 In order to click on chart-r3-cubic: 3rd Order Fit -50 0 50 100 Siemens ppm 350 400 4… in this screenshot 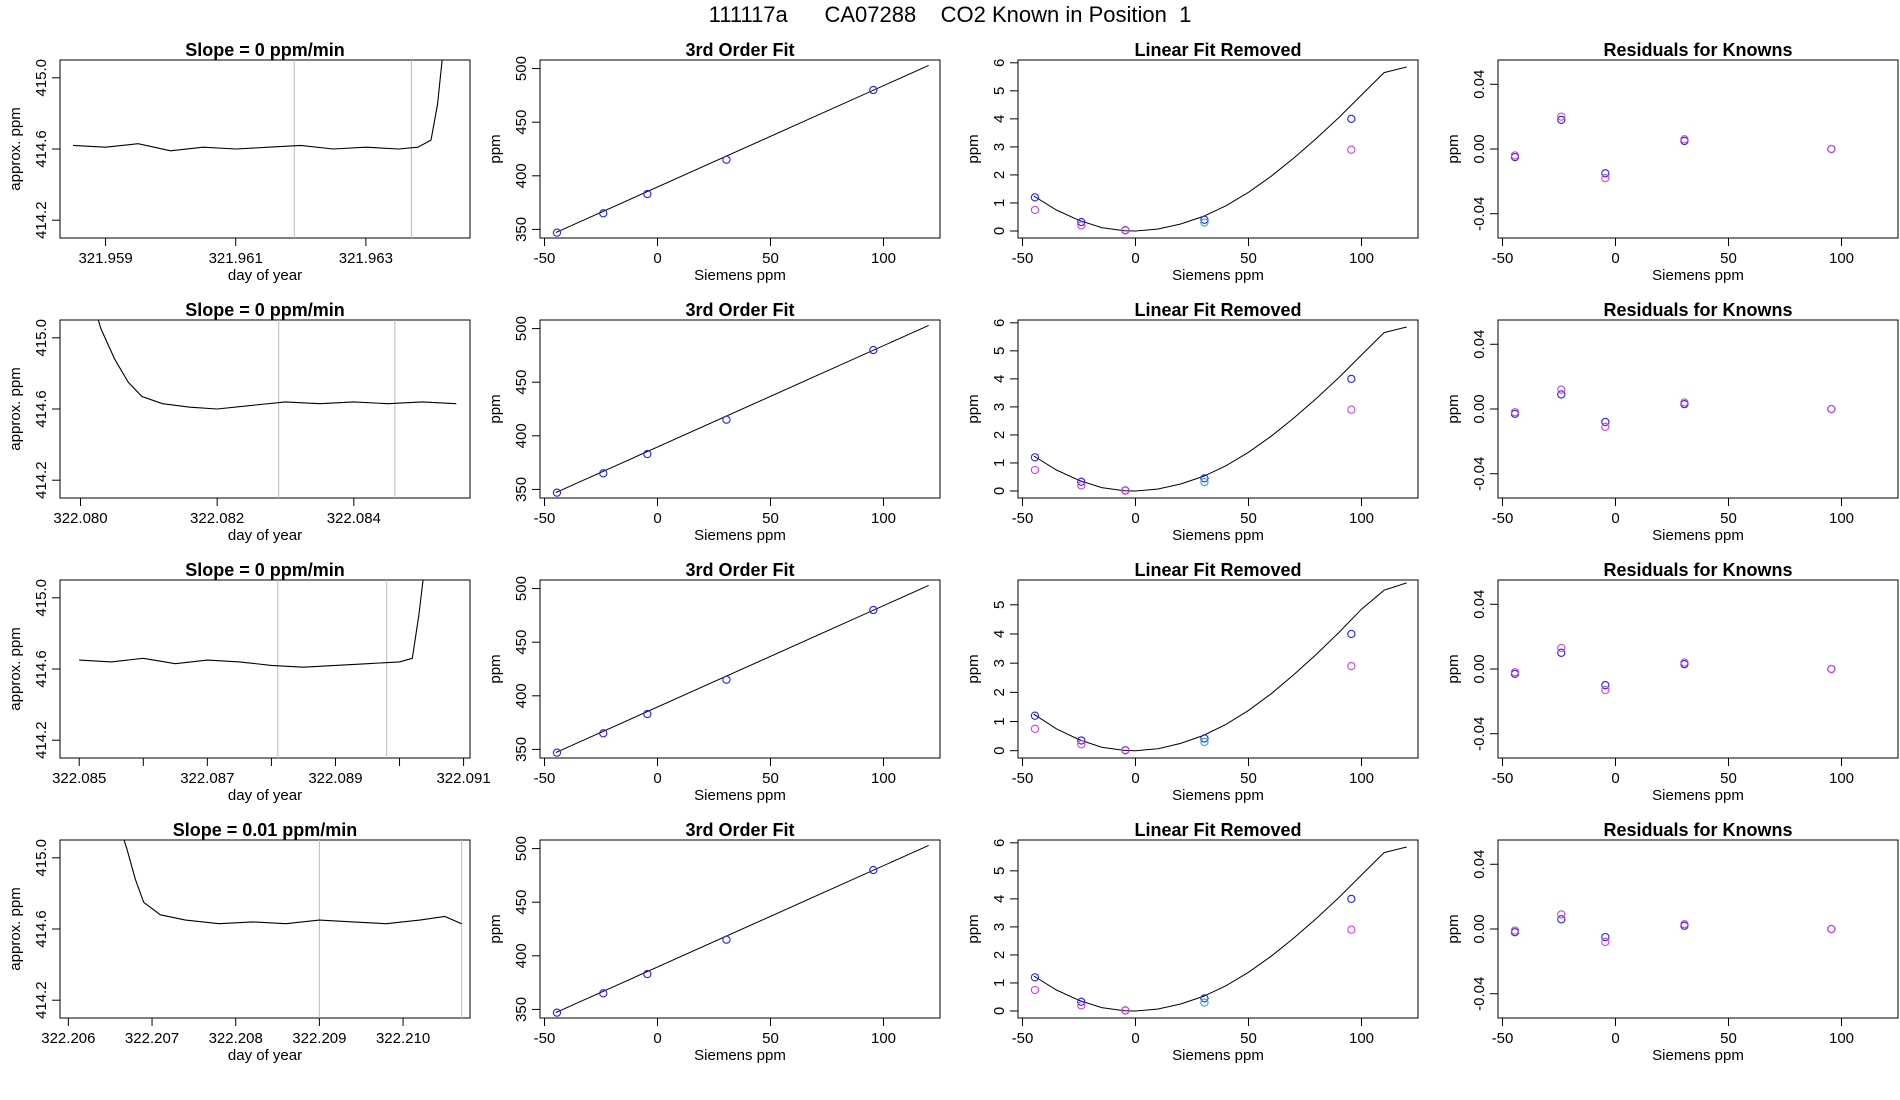, I will do `click(714, 682)`.